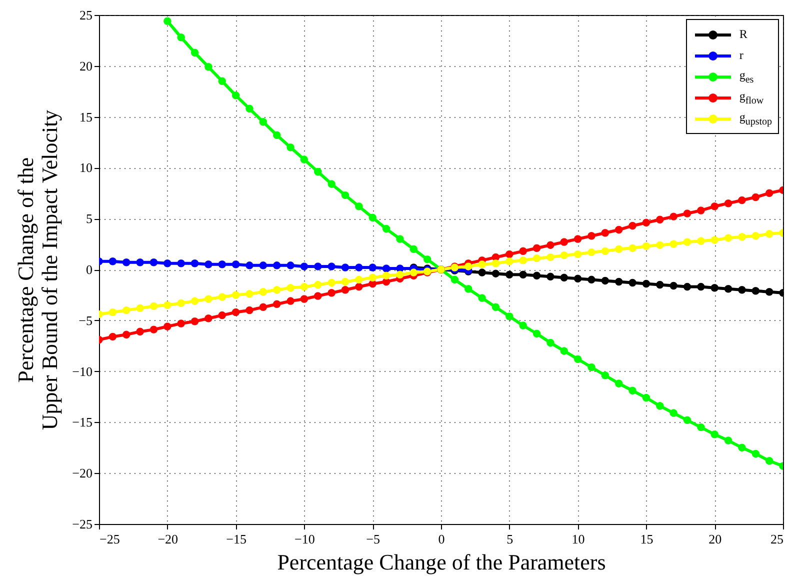 This screenshot has height=580, width=791. What do you see at coordinates (86, 116) in the screenshot?
I see `y-tick-label: 15` at bounding box center [86, 116].